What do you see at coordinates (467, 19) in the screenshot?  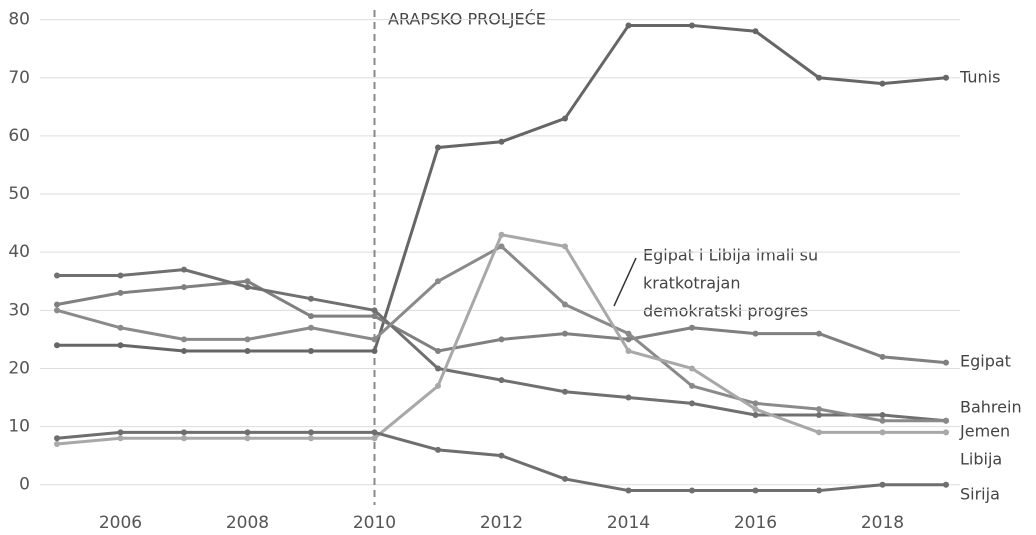 I see `event-label: ARAPSKO PROLJEĆE` at bounding box center [467, 19].